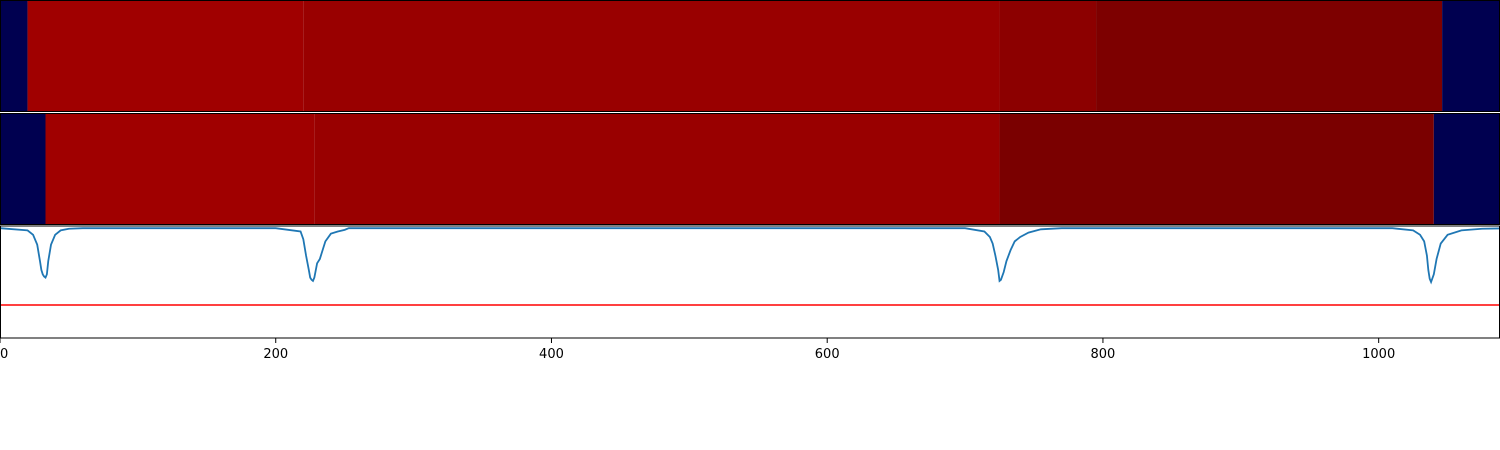  What do you see at coordinates (750, 256) in the screenshot?
I see `series-line` at bounding box center [750, 256].